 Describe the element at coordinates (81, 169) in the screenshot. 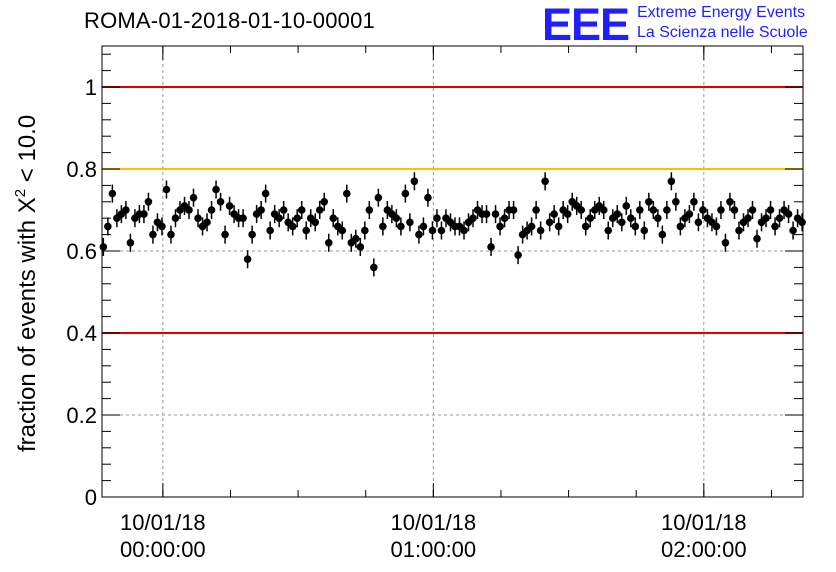

I see `y-tick-label: 0.8` at that location.